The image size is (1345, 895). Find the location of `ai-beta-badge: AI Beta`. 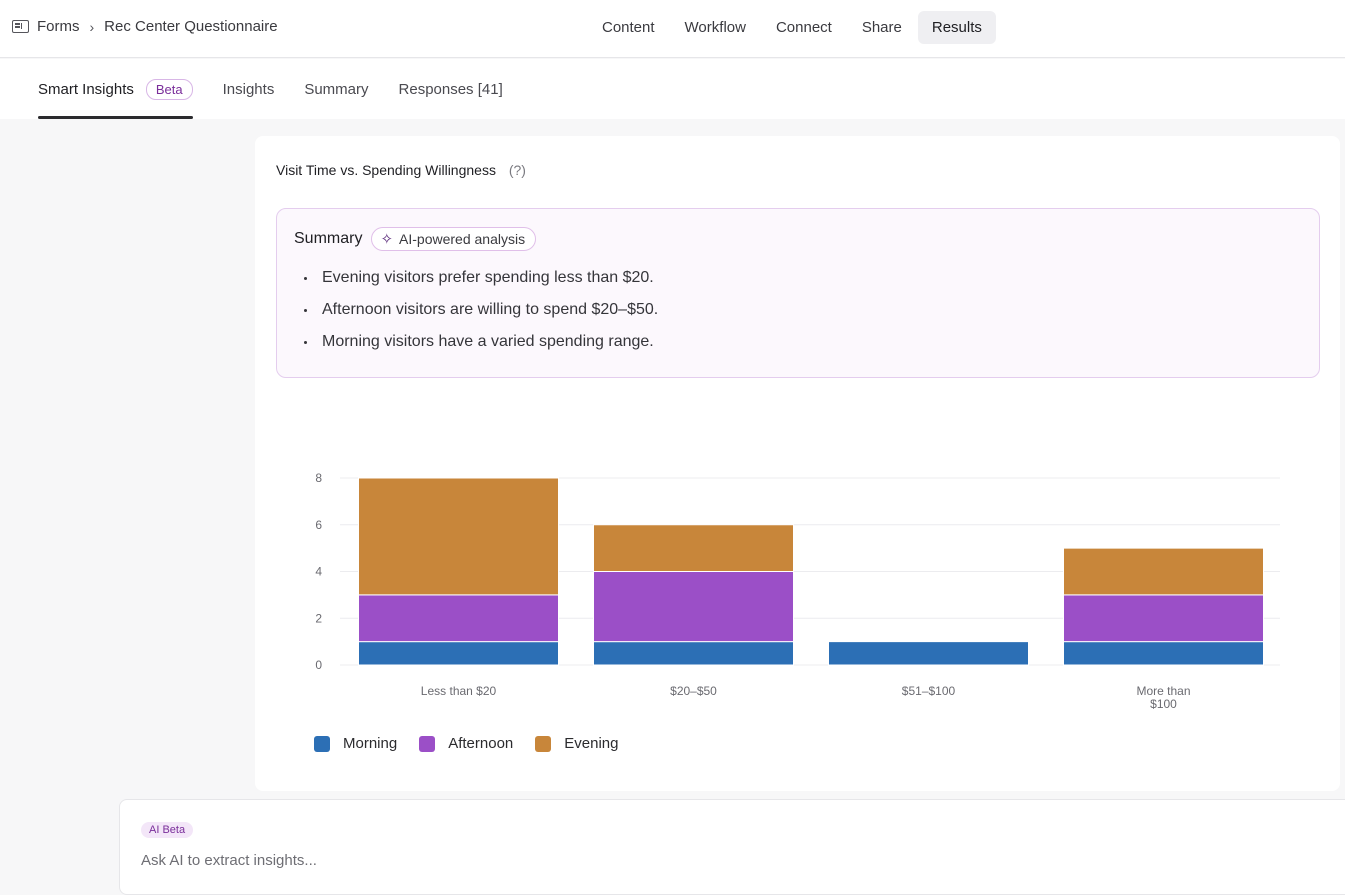

ai-beta-badge: AI Beta is located at coordinates (167, 830).